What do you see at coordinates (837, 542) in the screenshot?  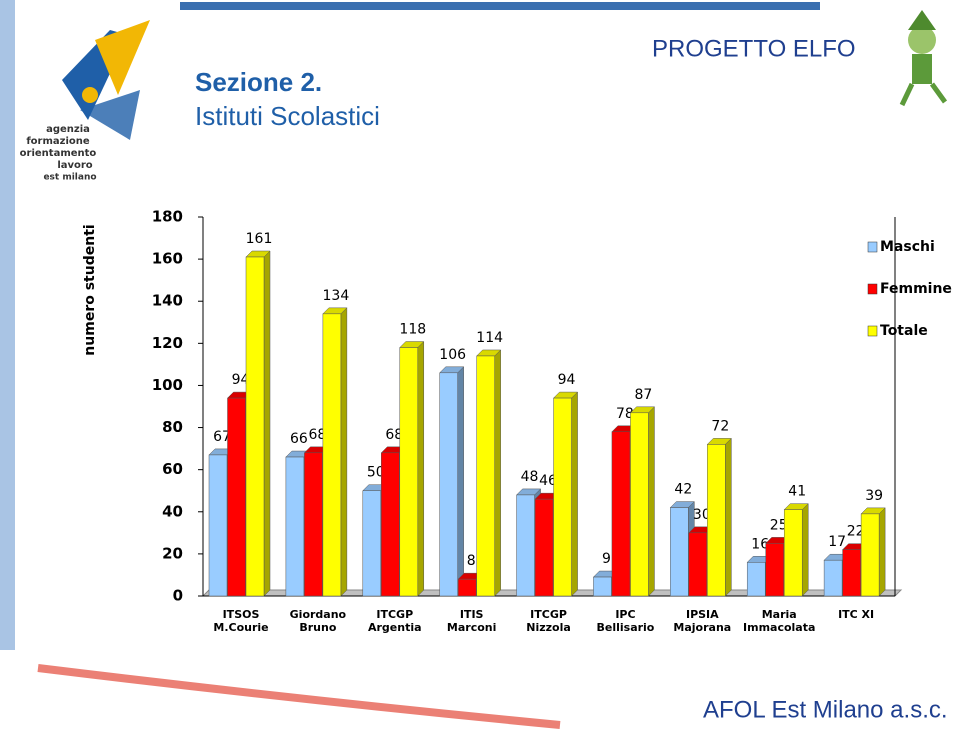 I see `value-label: 17` at bounding box center [837, 542].